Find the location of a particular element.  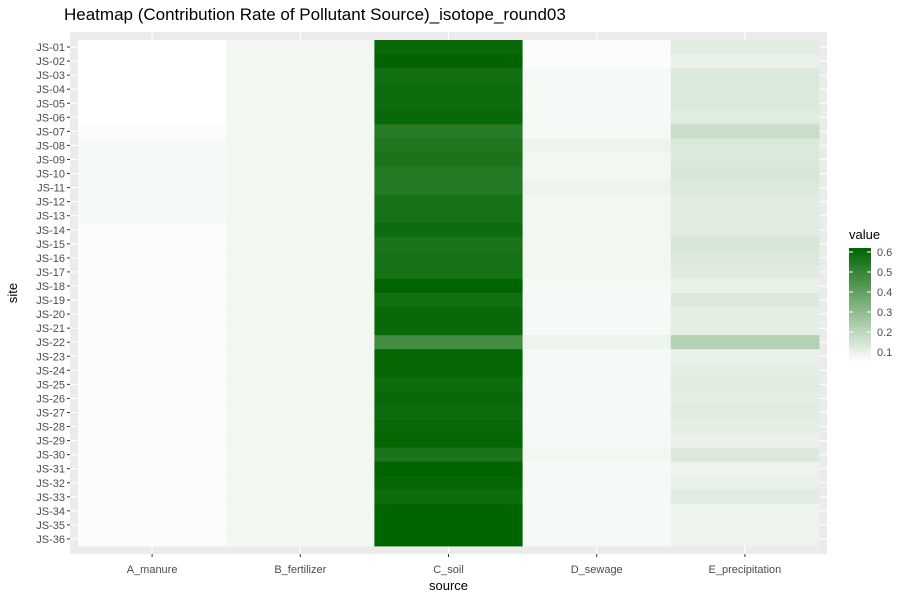

y-tick-label: JS-08 is located at coordinates (50, 146).